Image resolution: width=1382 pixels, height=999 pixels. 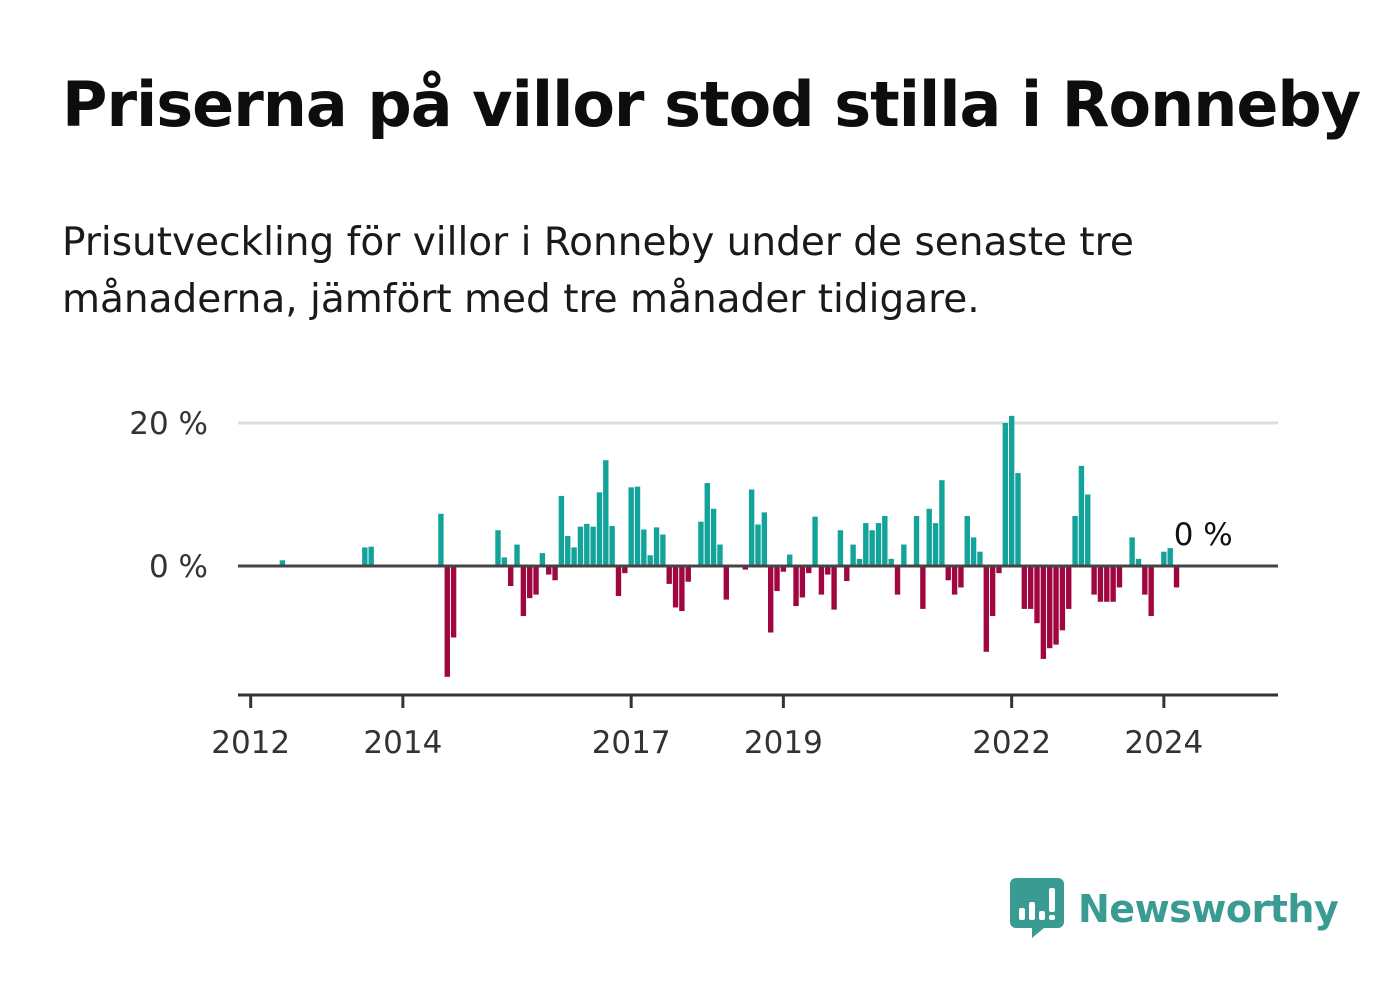 I want to click on x-tick-label: 2012, so click(x=250, y=743).